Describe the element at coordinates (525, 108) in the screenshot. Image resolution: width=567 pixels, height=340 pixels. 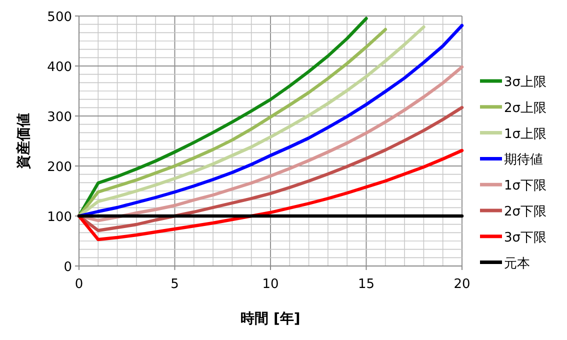
I see `legend-label: 2σ上限` at that location.